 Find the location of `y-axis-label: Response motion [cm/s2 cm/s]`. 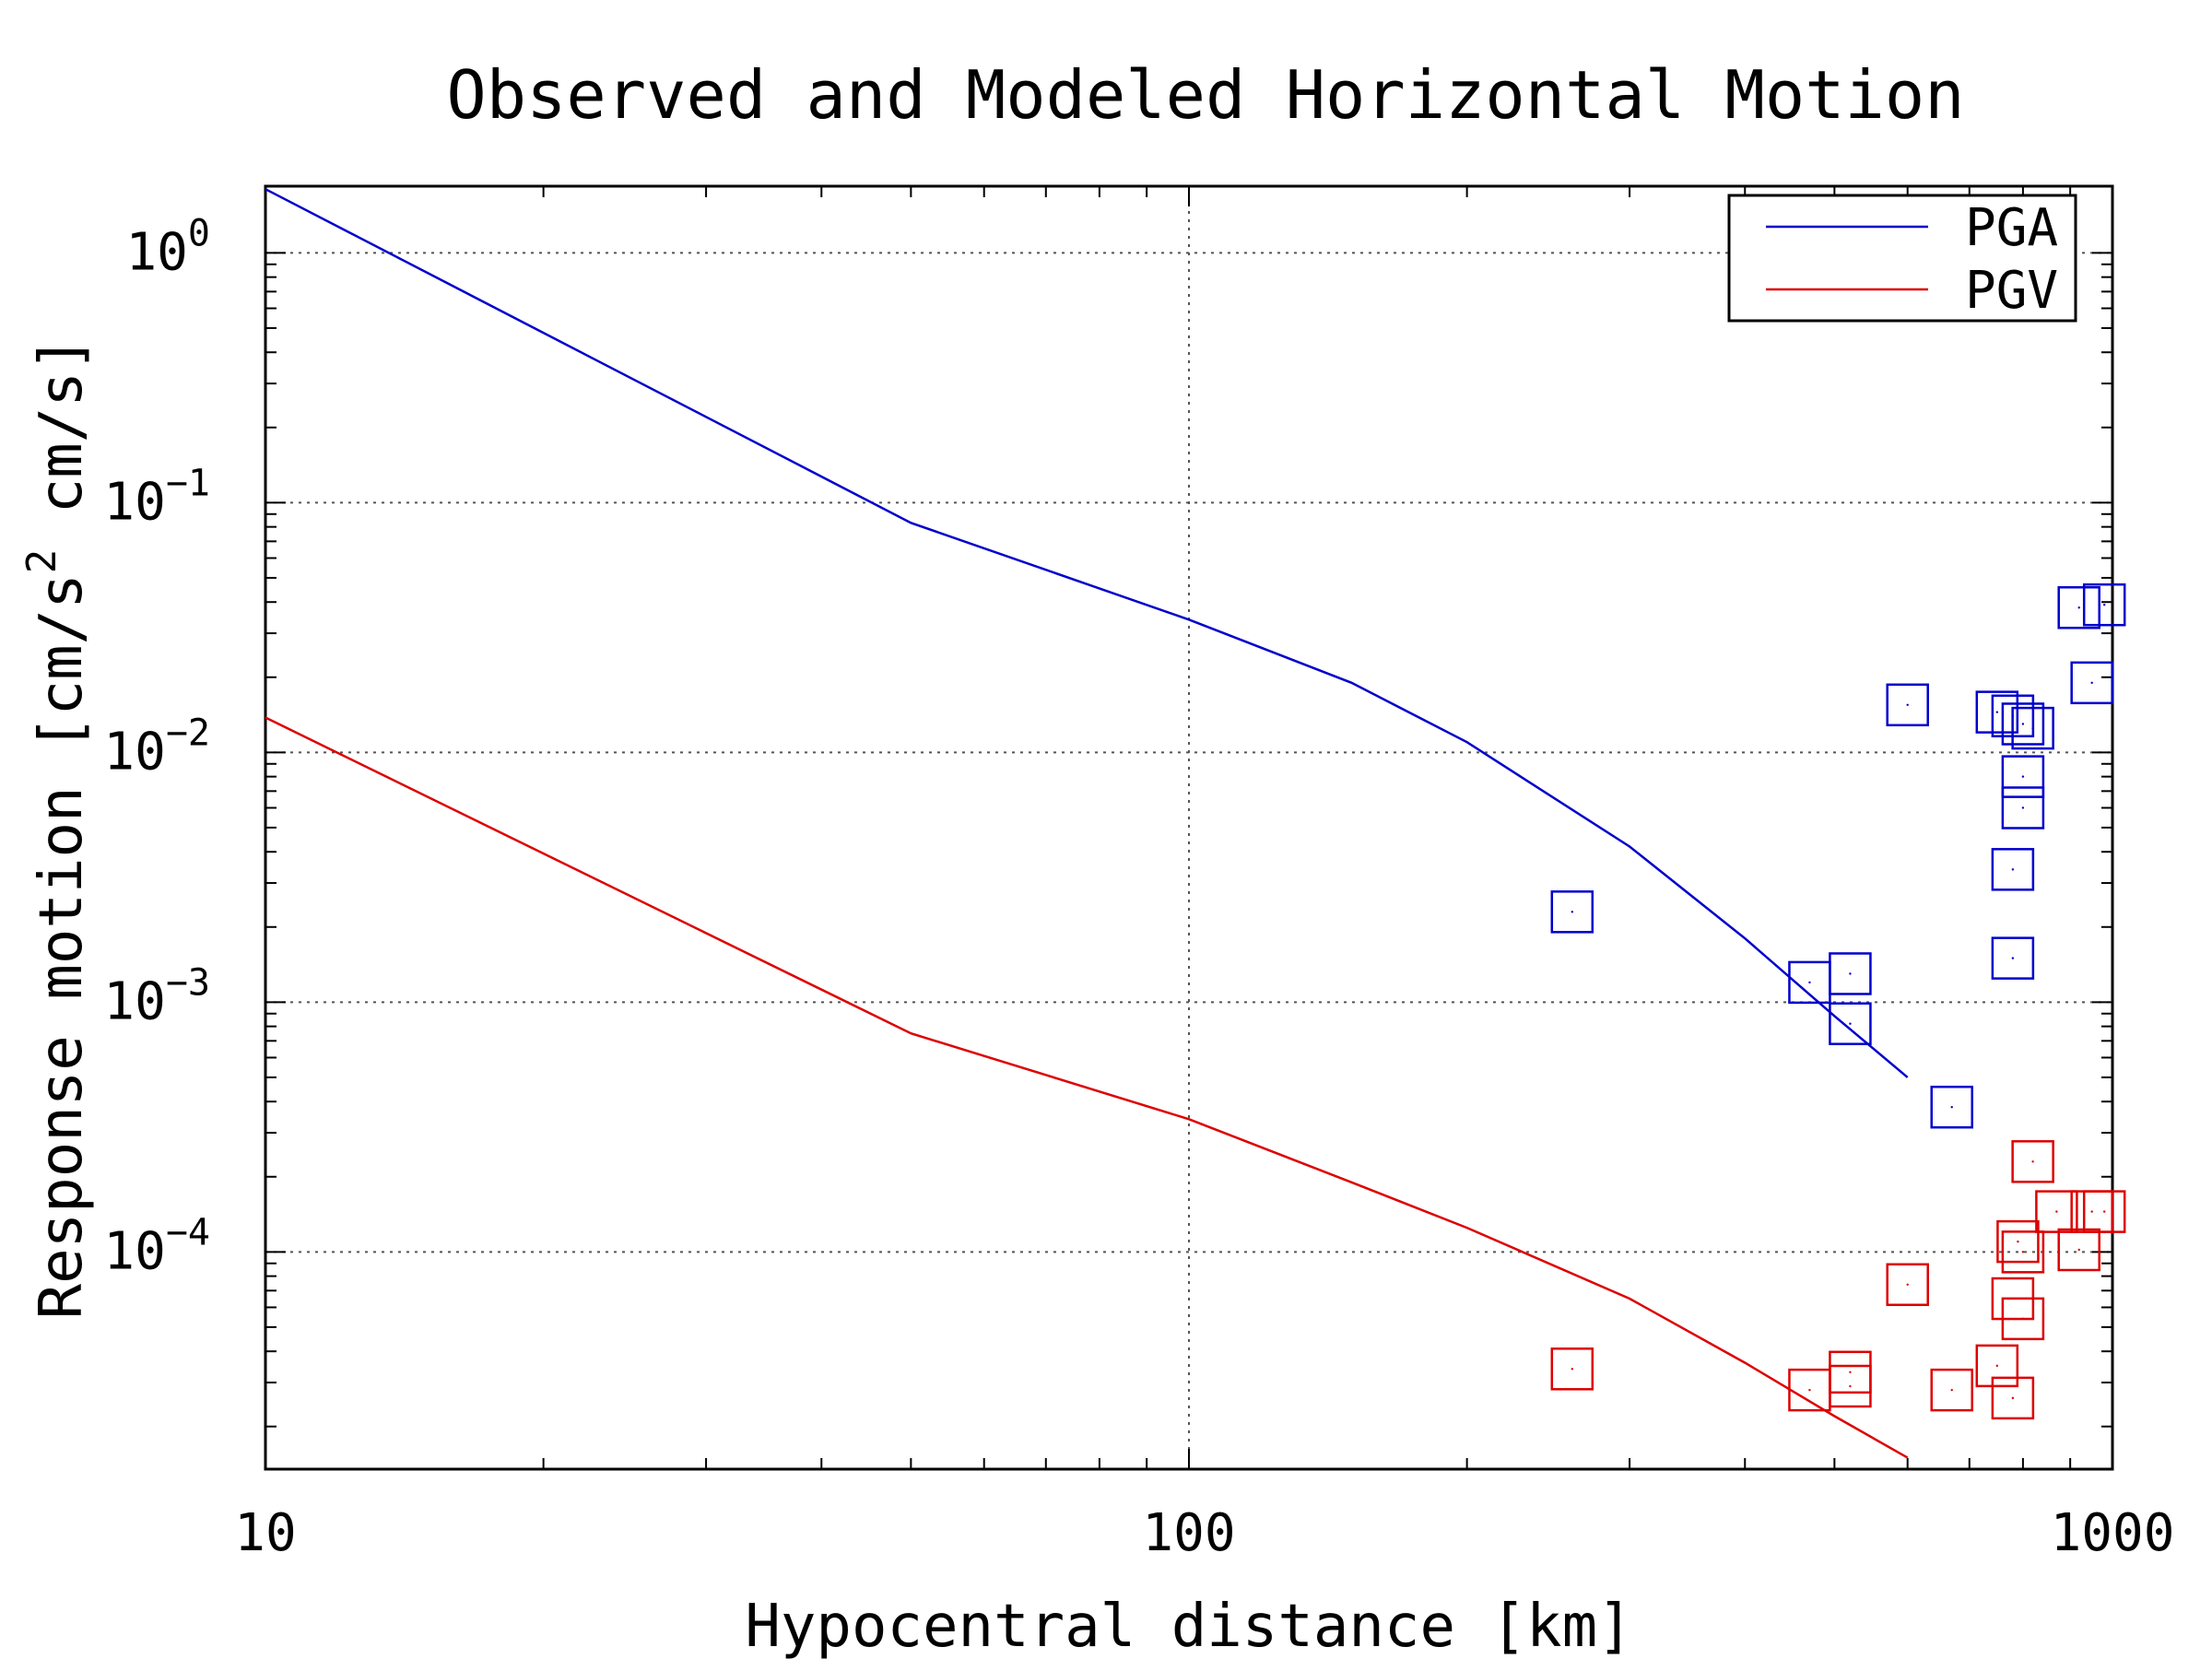

y-axis-label: Response motion [cm/s2 cm/s] is located at coordinates (57, 828).